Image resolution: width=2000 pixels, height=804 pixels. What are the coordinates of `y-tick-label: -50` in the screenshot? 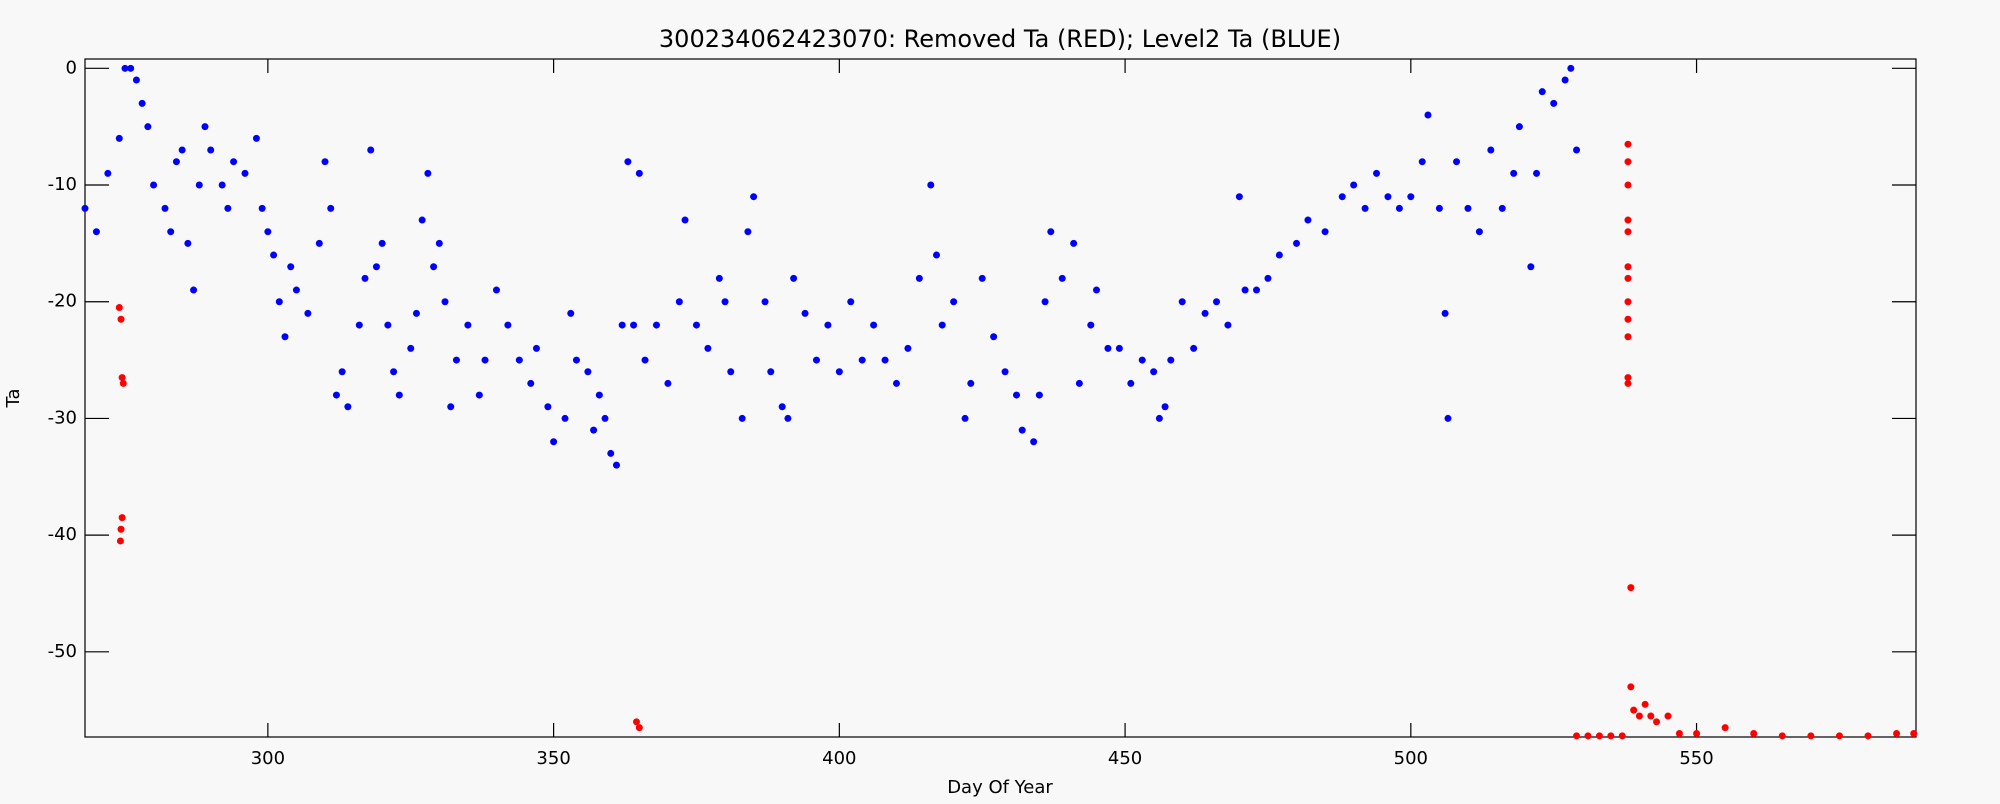 It's located at (62, 651).